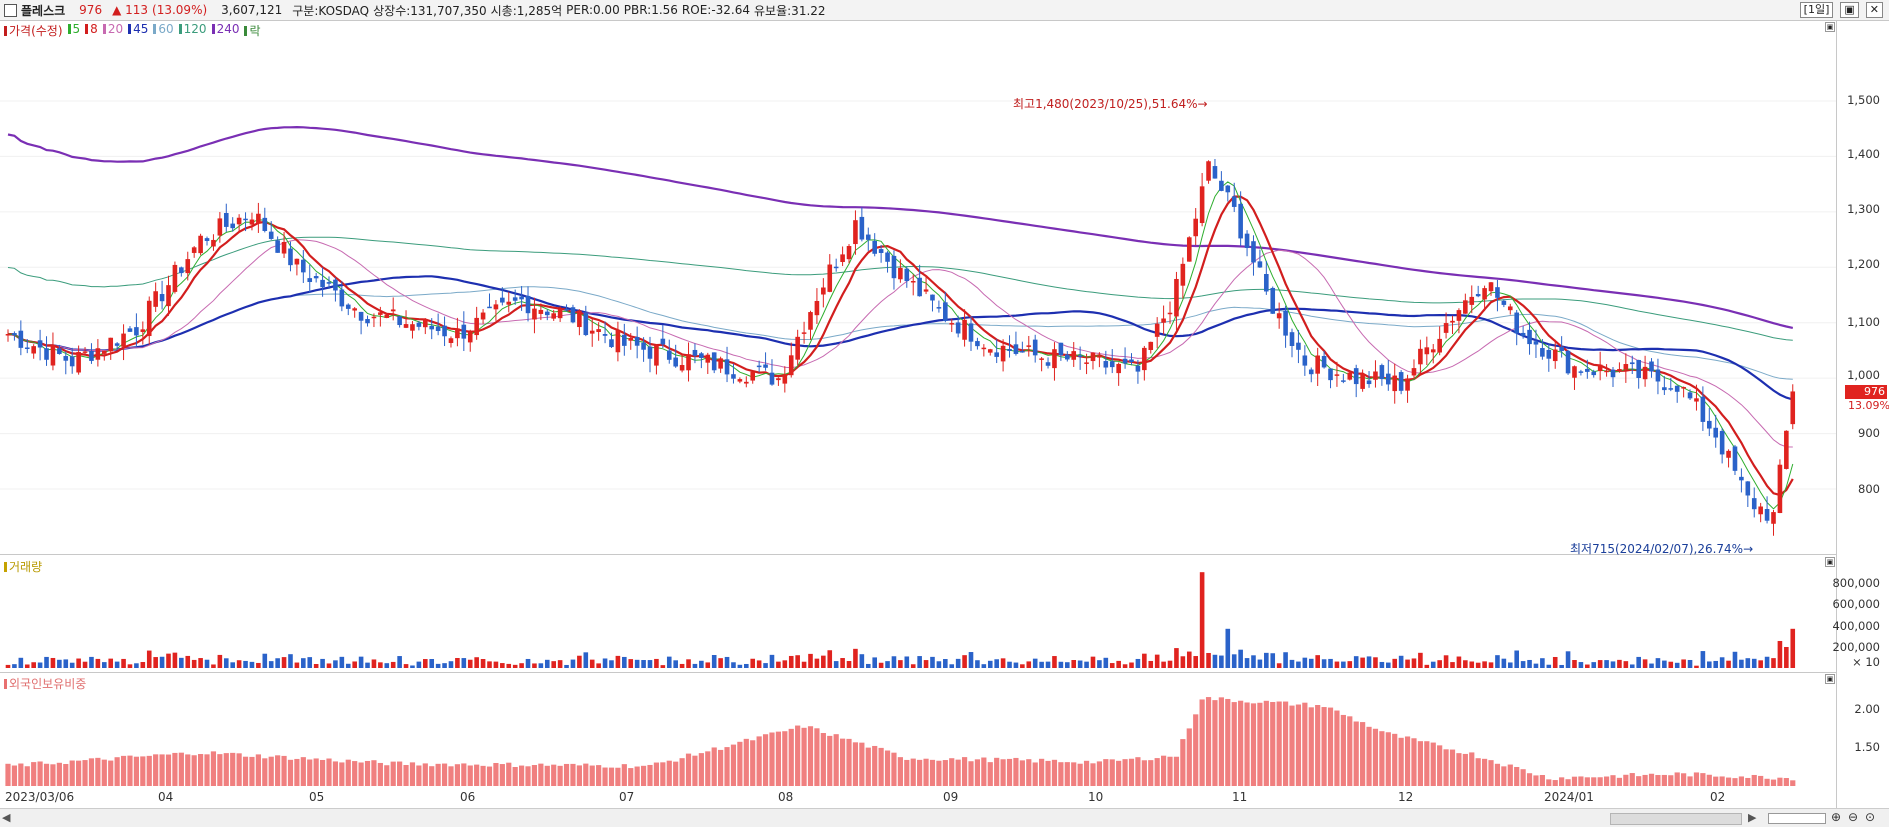  I want to click on stock-name: 플레스크, so click(43, 10).